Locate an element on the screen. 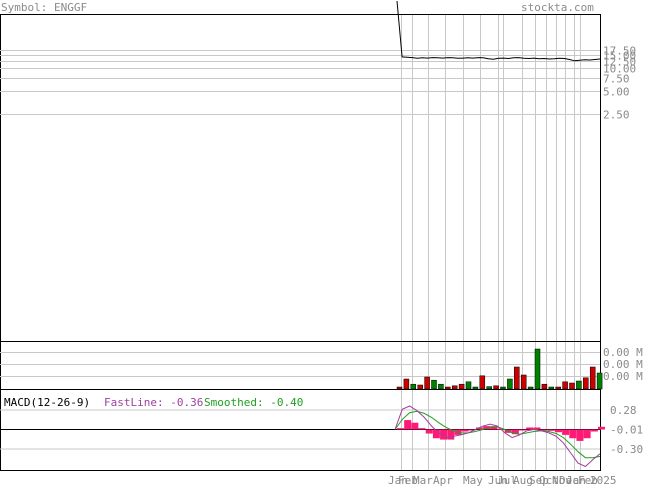 This screenshot has height=486, width=655. x-tick-label: Jul is located at coordinates (507, 480).